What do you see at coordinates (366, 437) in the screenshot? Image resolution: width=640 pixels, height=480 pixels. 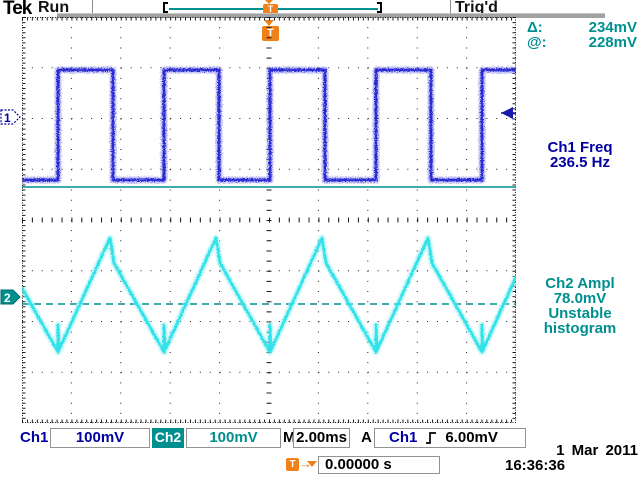 I see `trigger-source-prefix: A` at bounding box center [366, 437].